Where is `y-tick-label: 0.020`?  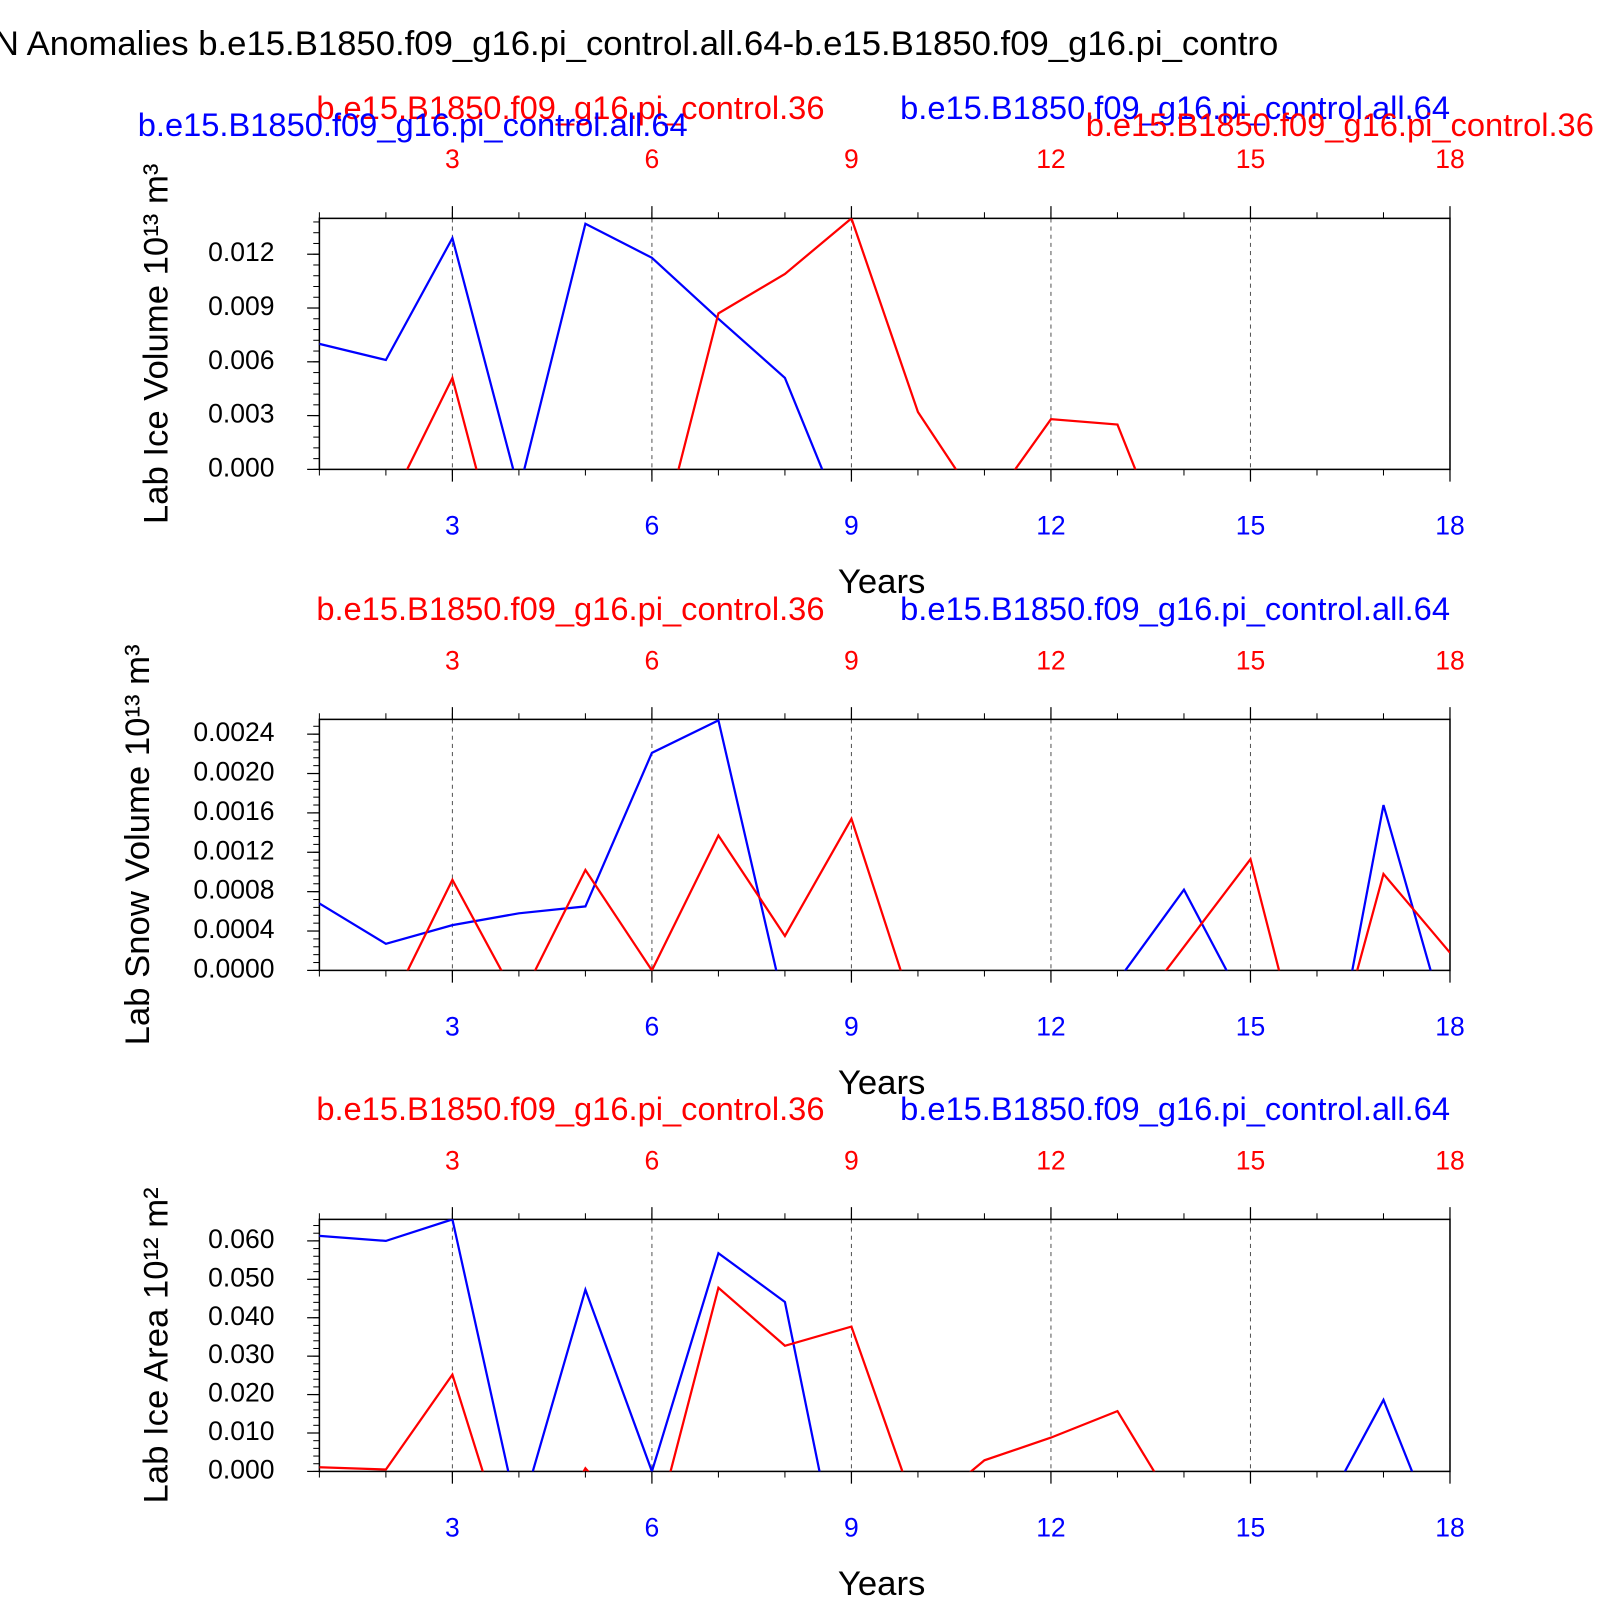 y-tick-label: 0.020 is located at coordinates (241, 1393).